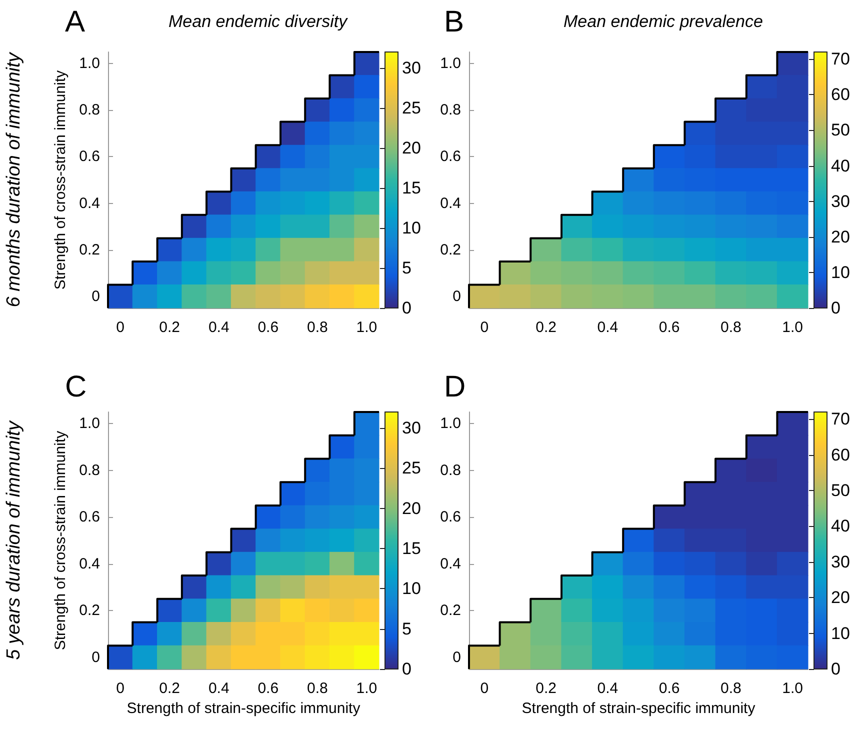 The width and height of the screenshot is (858, 731). I want to click on chart-title: C, so click(76, 387).